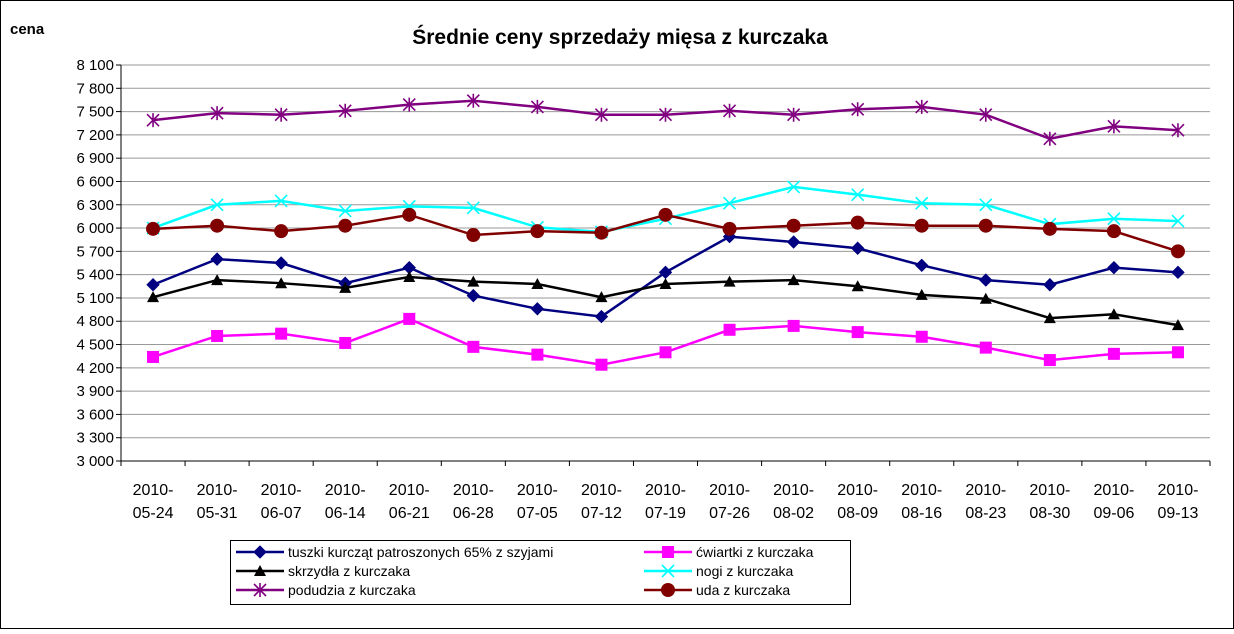 This screenshot has width=1234, height=634. What do you see at coordinates (95, 438) in the screenshot?
I see `y-tick-label: 3 300` at bounding box center [95, 438].